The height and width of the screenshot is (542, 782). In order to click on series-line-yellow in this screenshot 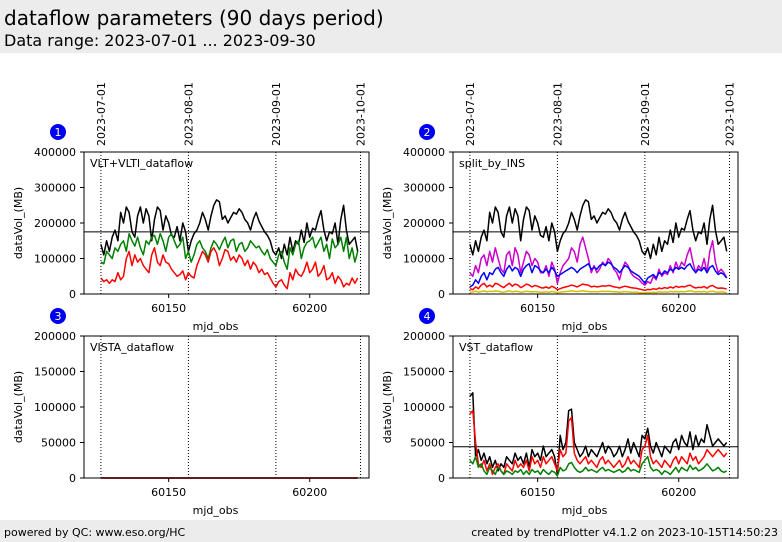, I will do `click(598, 292)`.